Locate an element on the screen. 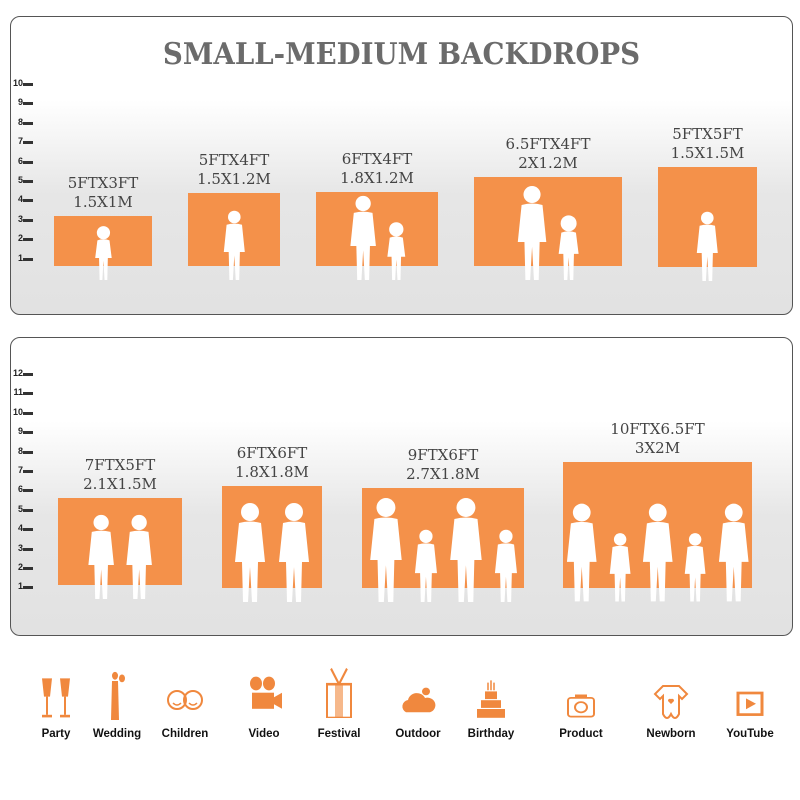  children-faces-icon is located at coordinates (185, 700).